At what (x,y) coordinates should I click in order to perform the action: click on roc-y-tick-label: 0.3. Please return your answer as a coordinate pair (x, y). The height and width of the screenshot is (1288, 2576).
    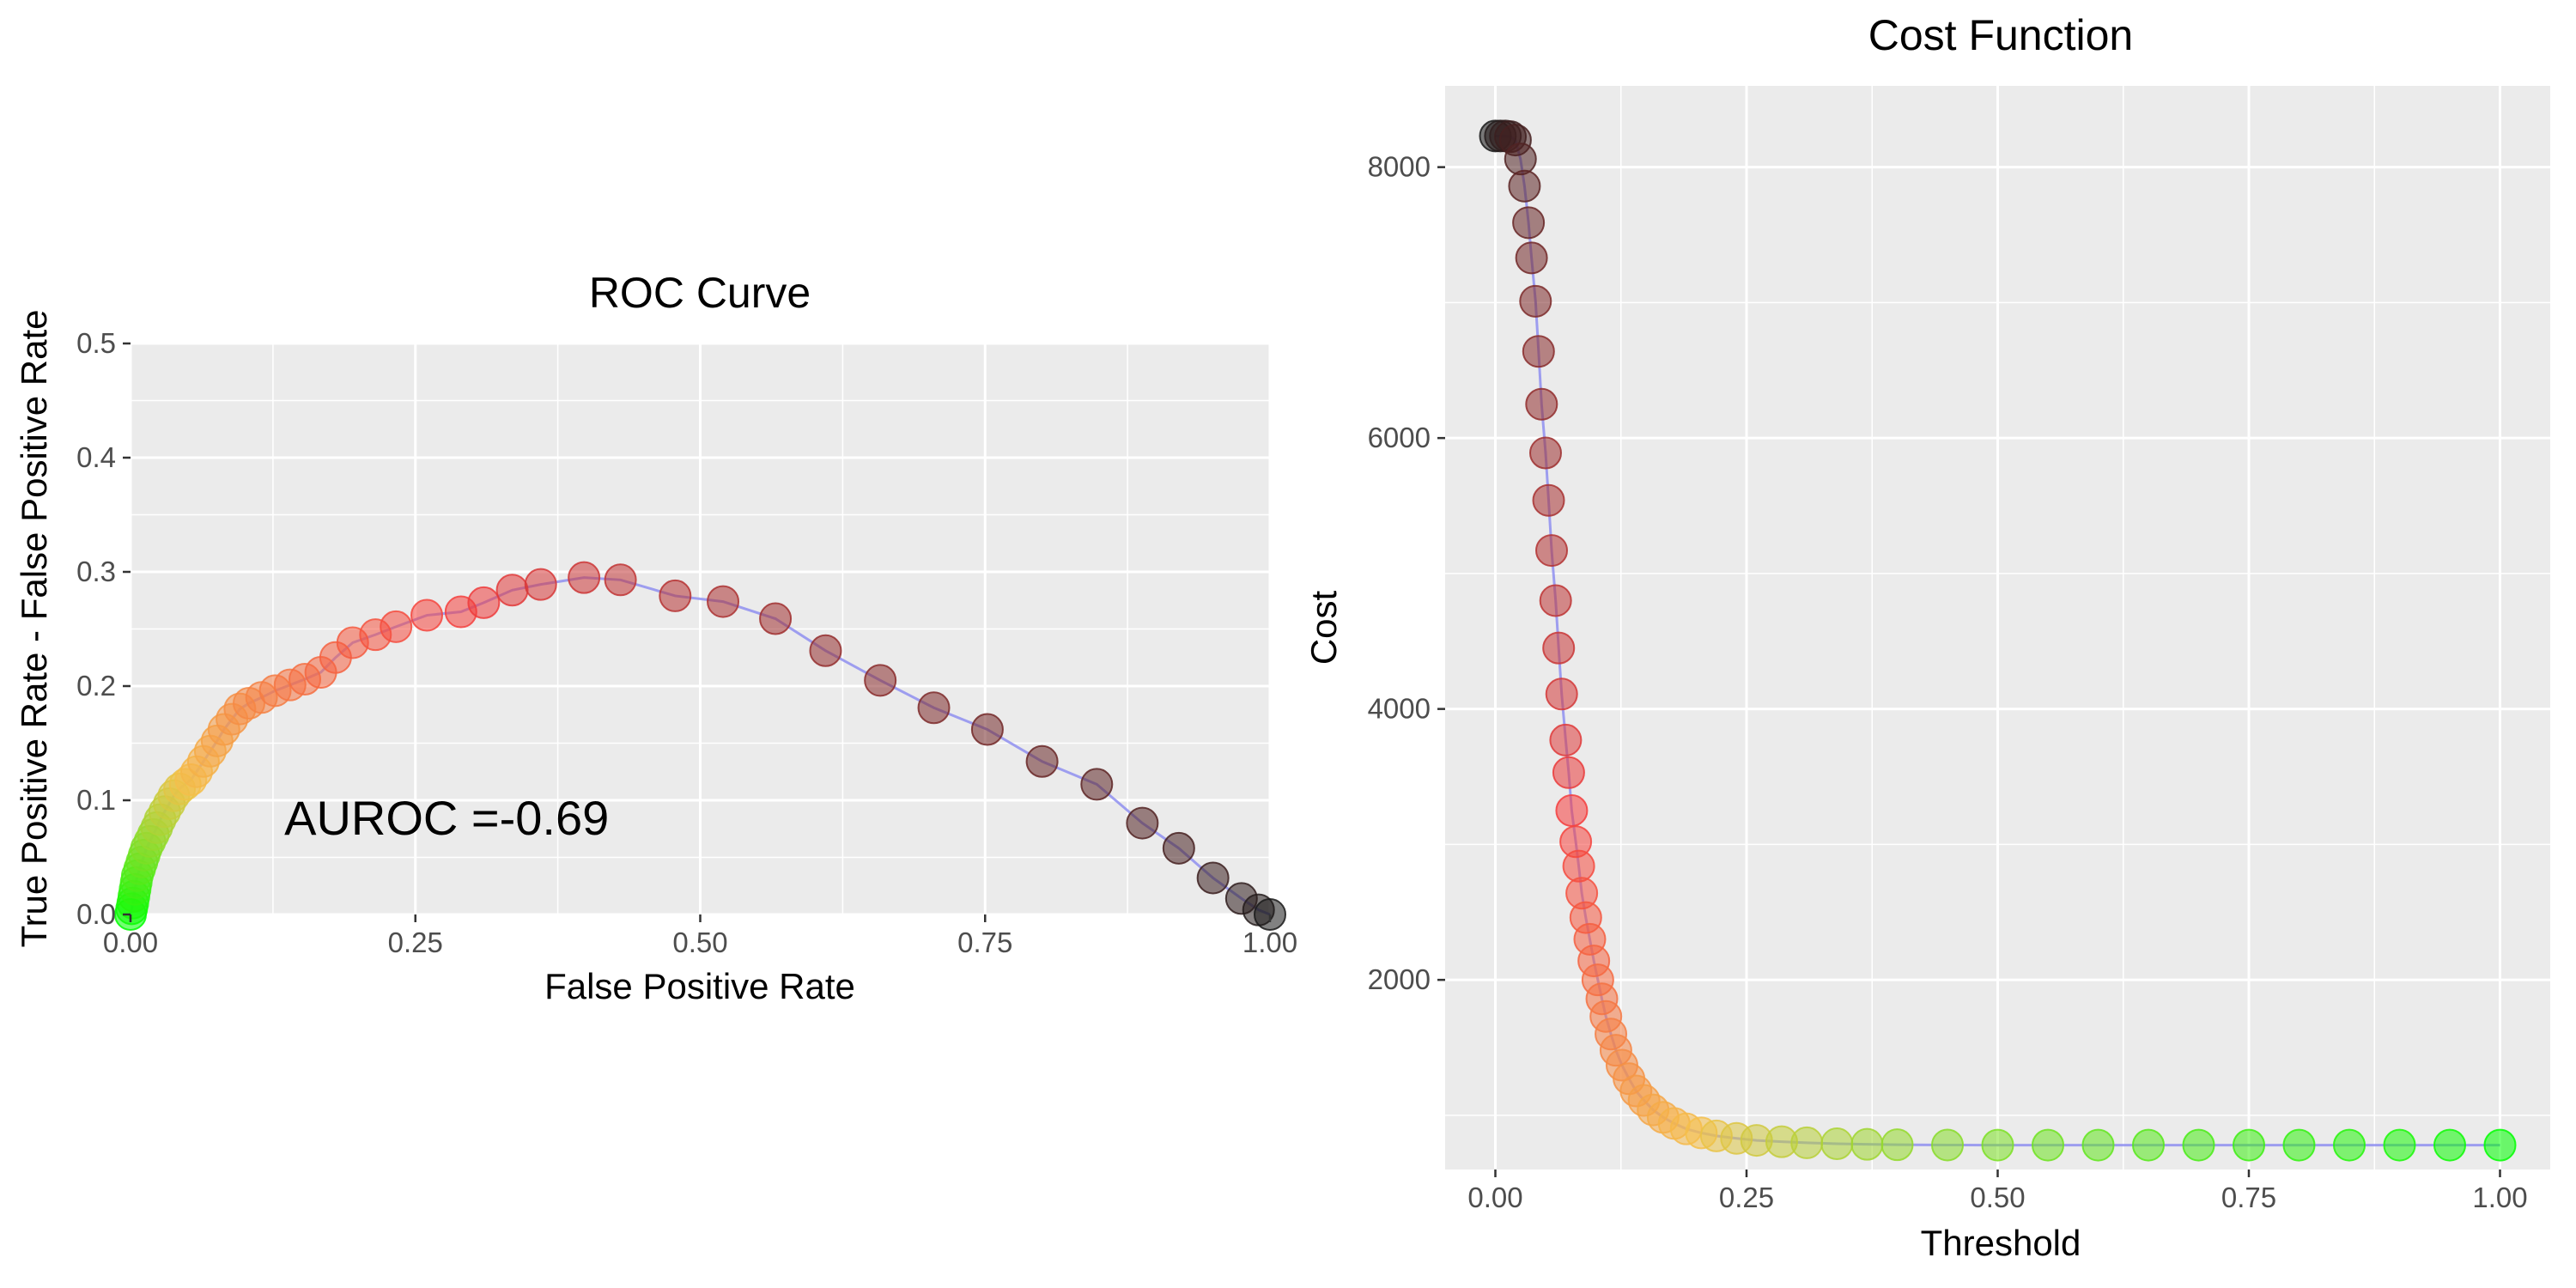
    Looking at the image, I should click on (96, 572).